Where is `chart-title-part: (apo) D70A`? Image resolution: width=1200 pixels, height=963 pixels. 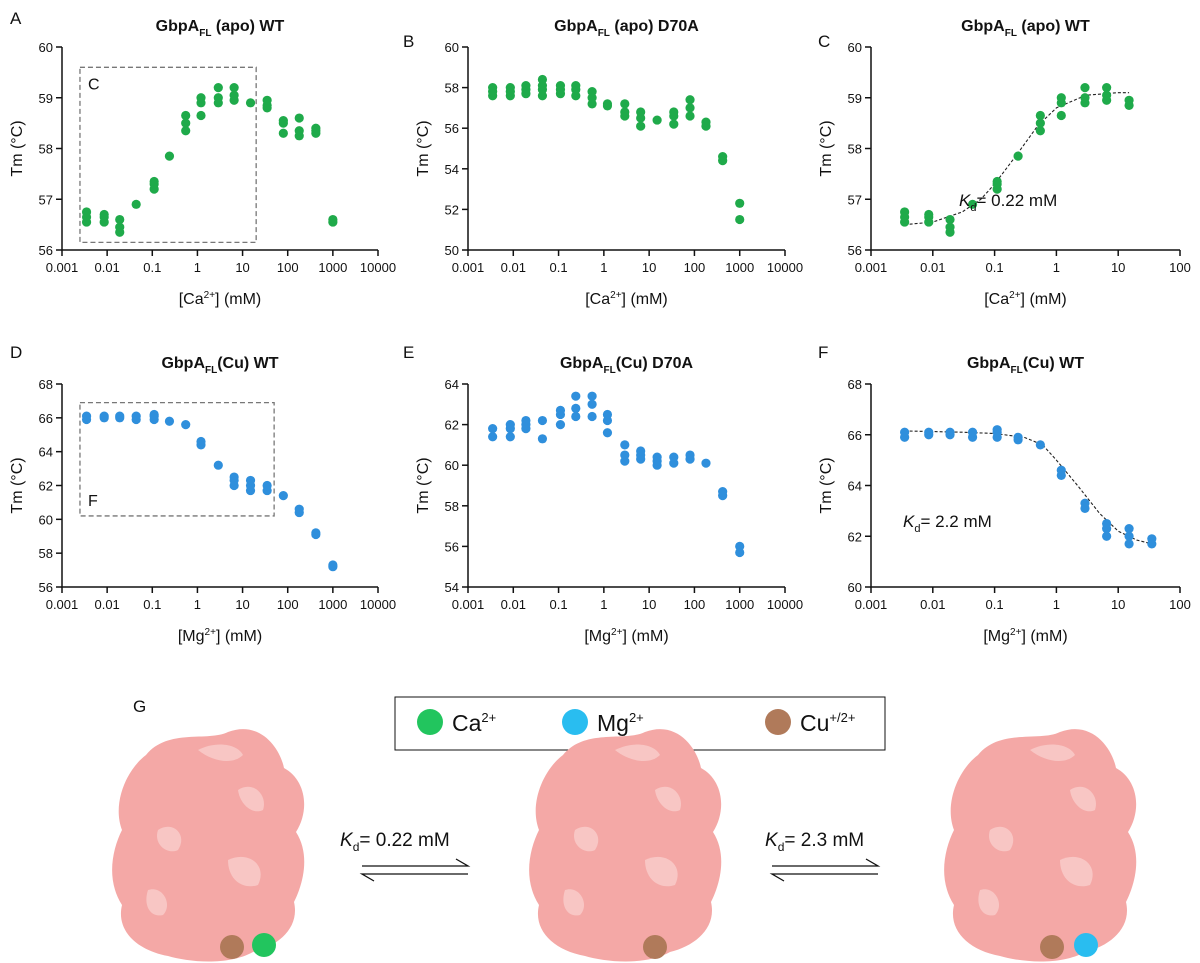 chart-title-part: (apo) D70A is located at coordinates (654, 26).